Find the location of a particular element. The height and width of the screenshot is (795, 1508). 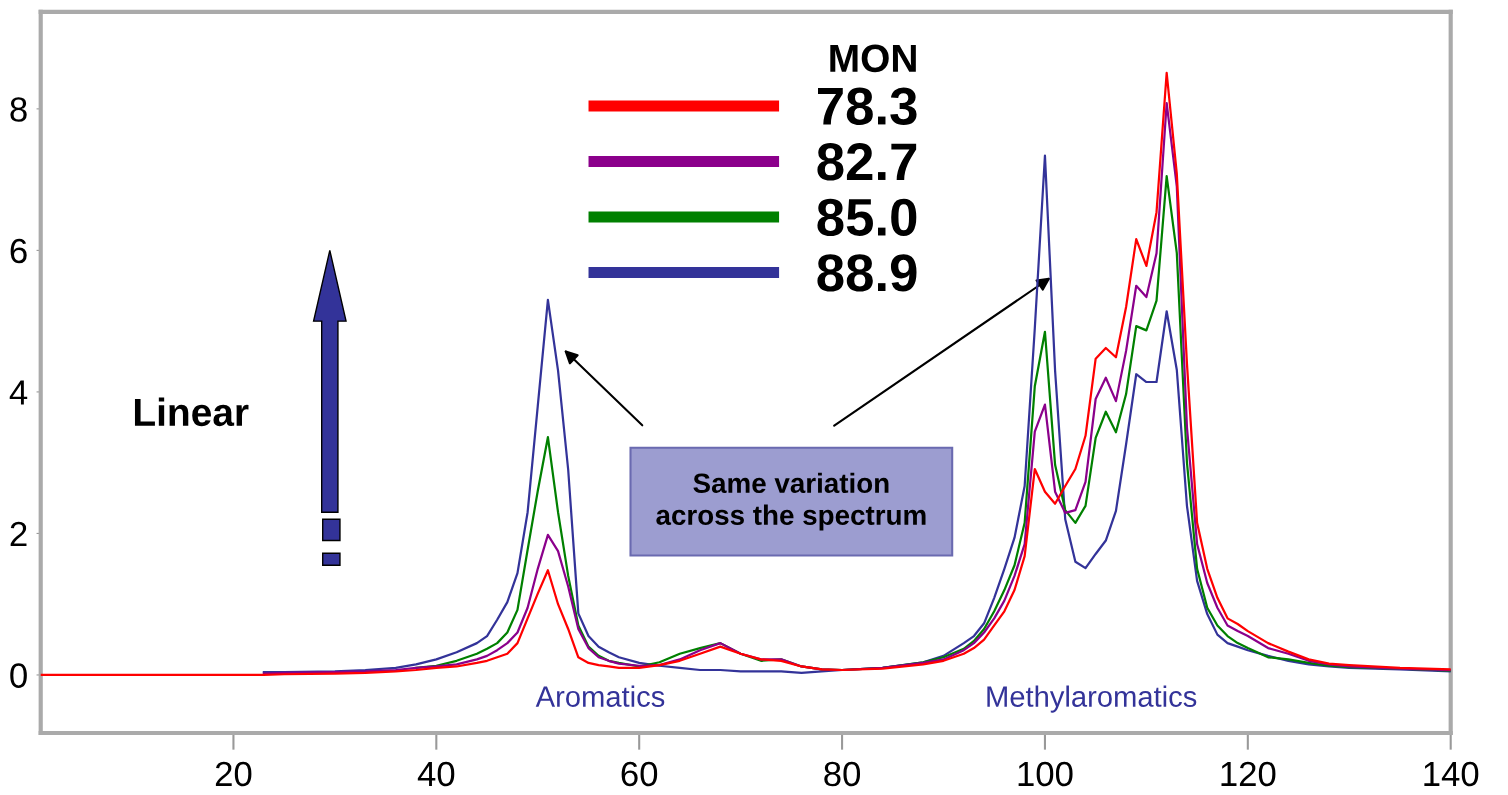

x-tick-label: 80 is located at coordinates (842, 774).